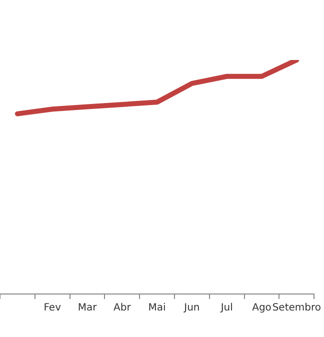 This screenshot has width=324, height=337. I want to click on x-tick-label: Jun, so click(191, 308).